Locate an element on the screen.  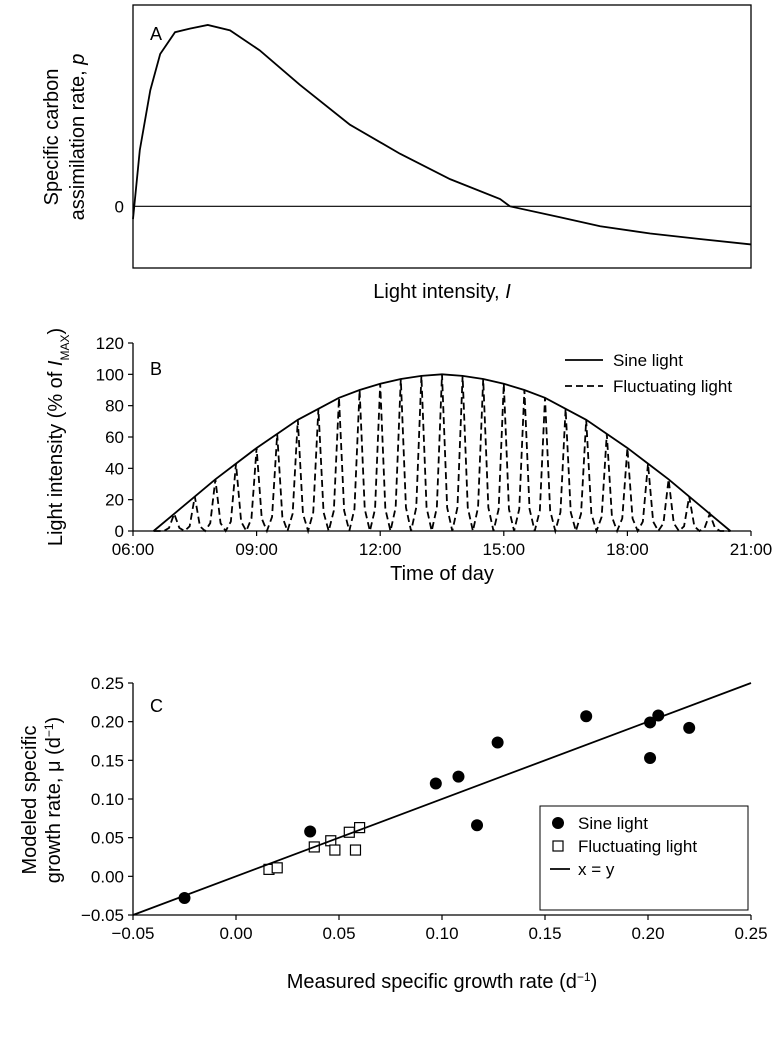
x-tick-label: 0.00 is located at coordinates (235, 933).